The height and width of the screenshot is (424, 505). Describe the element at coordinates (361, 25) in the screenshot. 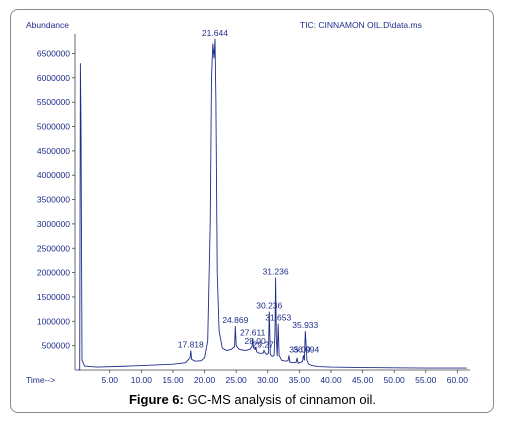

I see `chart-title: TIC: CINNAMON OIL.D\data.ms` at that location.